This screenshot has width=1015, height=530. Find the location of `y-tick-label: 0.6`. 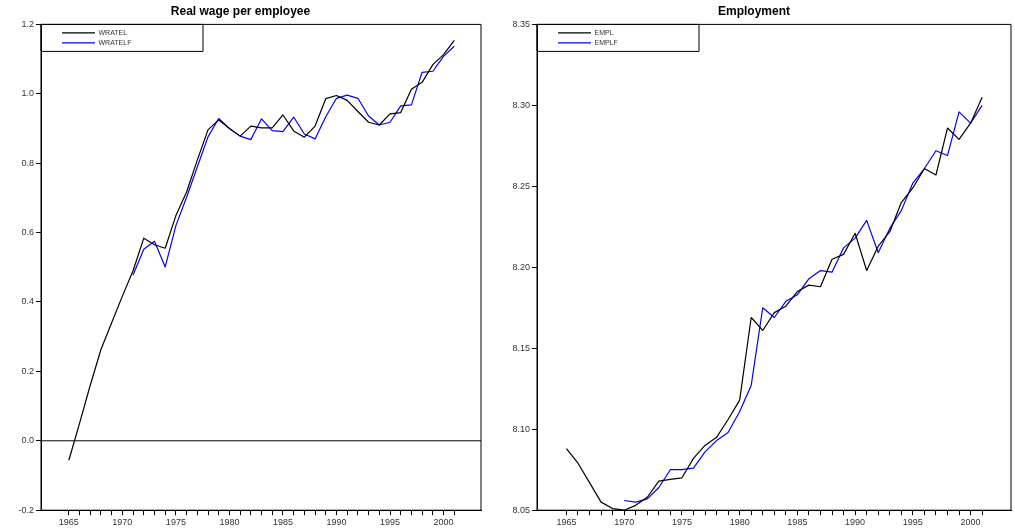

y-tick-label: 0.6 is located at coordinates (27, 232).